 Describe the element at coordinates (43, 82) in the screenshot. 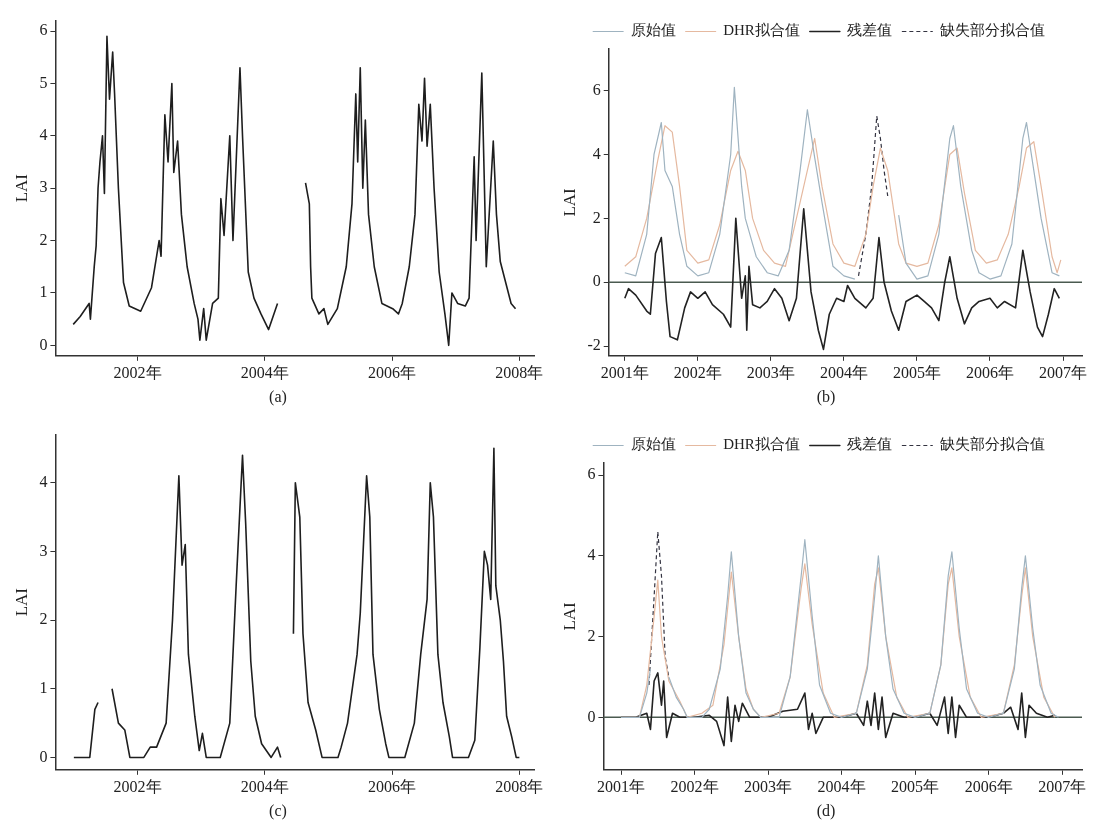

I see `y-tick-label: 5` at that location.